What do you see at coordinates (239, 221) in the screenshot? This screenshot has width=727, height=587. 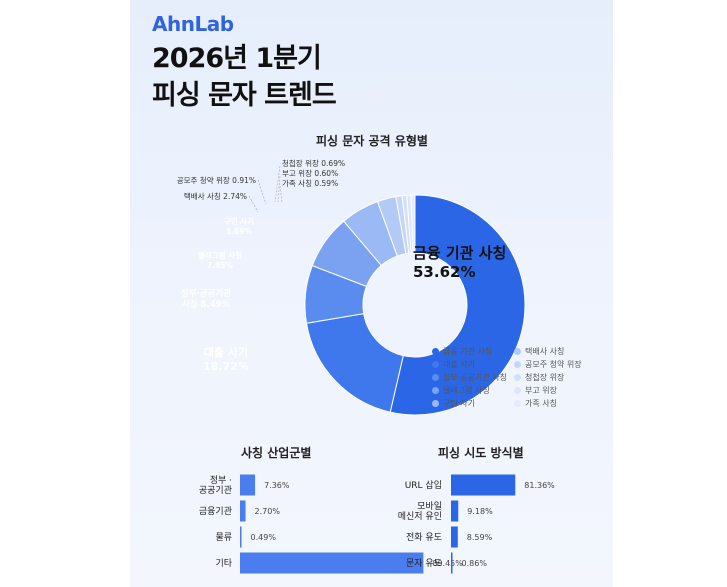 I see `donut-label-4-line-0: 구인 사기` at bounding box center [239, 221].